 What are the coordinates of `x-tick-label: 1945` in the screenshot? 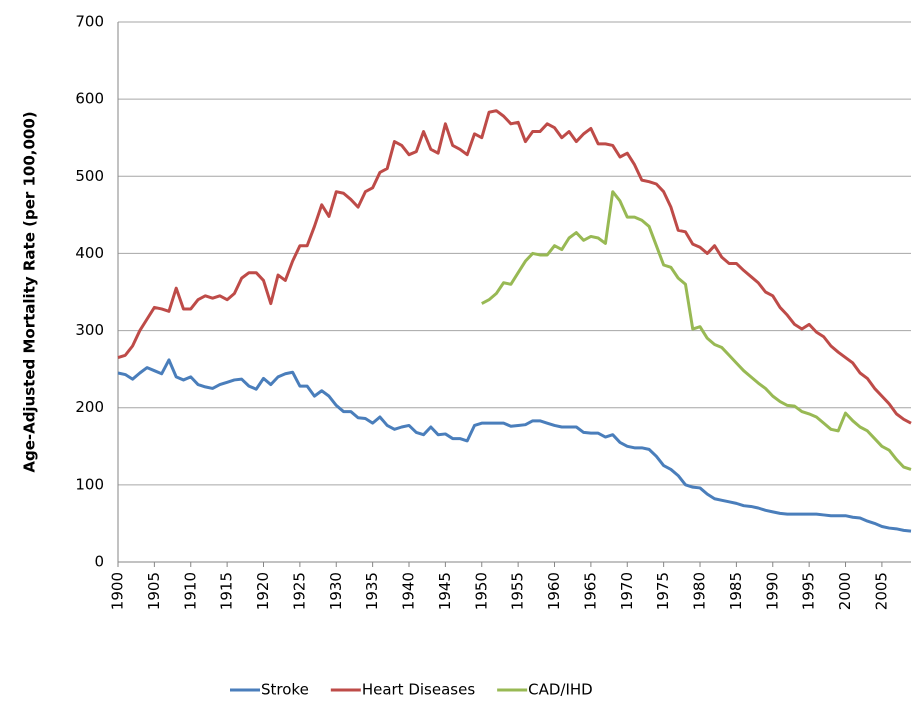 It's located at (445, 591).